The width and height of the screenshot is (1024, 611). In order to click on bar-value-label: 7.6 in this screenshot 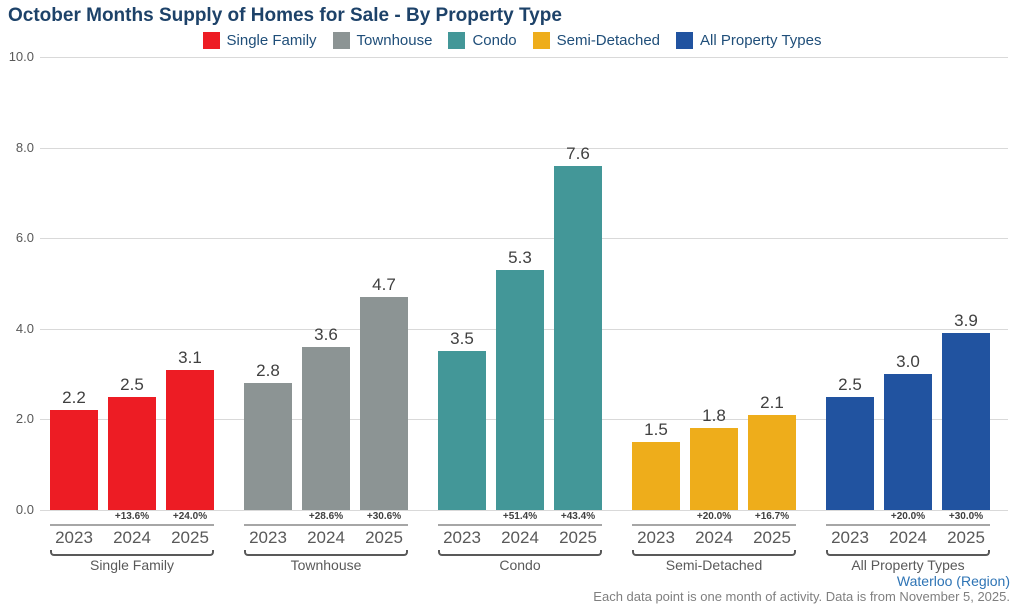, I will do `click(578, 153)`.